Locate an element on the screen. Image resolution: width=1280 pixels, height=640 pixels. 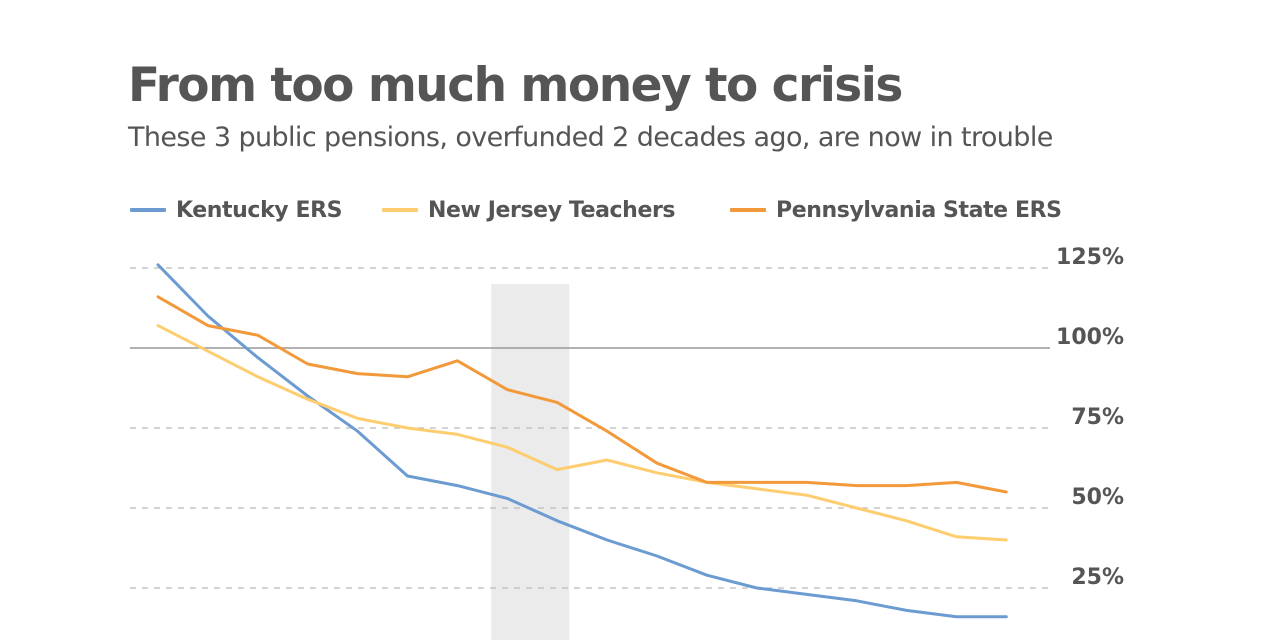
chart-title: From too much money to crisis is located at coordinates (515, 85).